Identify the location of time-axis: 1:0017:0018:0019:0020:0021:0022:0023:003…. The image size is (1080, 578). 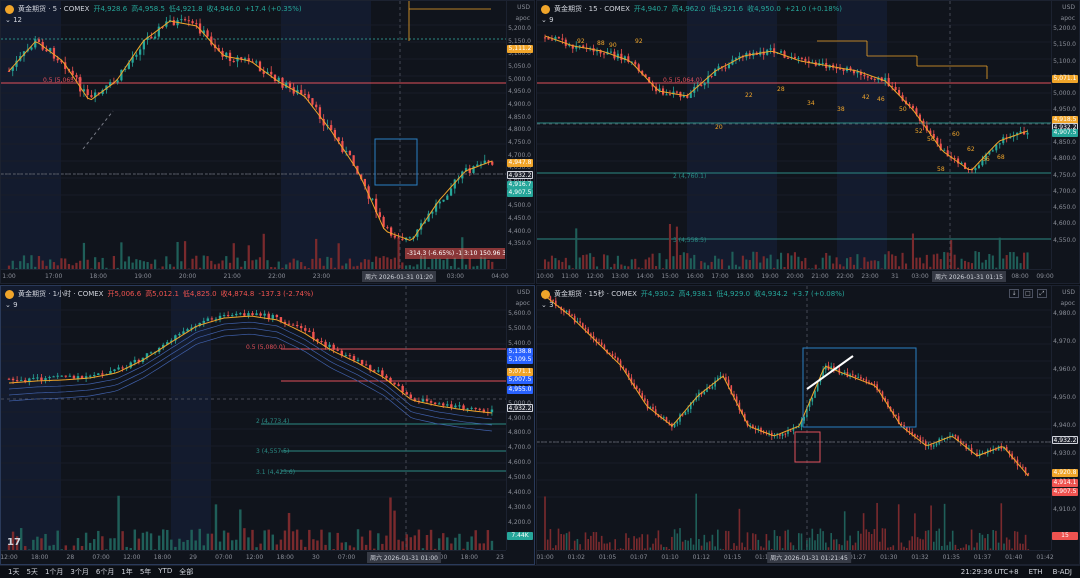
(255, 276).